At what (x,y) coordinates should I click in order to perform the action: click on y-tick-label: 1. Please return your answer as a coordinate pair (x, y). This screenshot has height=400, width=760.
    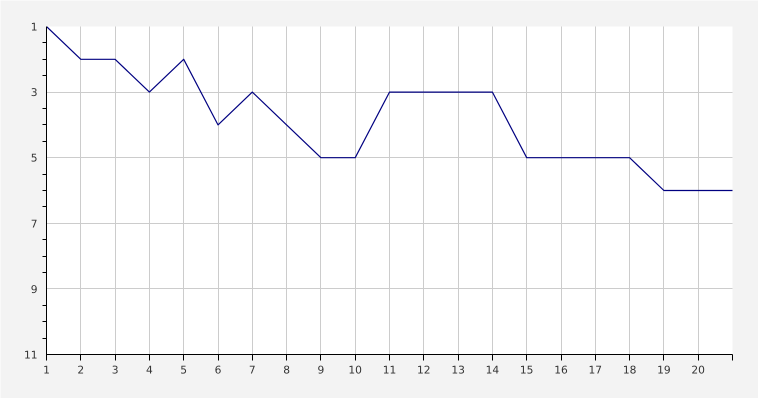
    Looking at the image, I should click on (34, 27).